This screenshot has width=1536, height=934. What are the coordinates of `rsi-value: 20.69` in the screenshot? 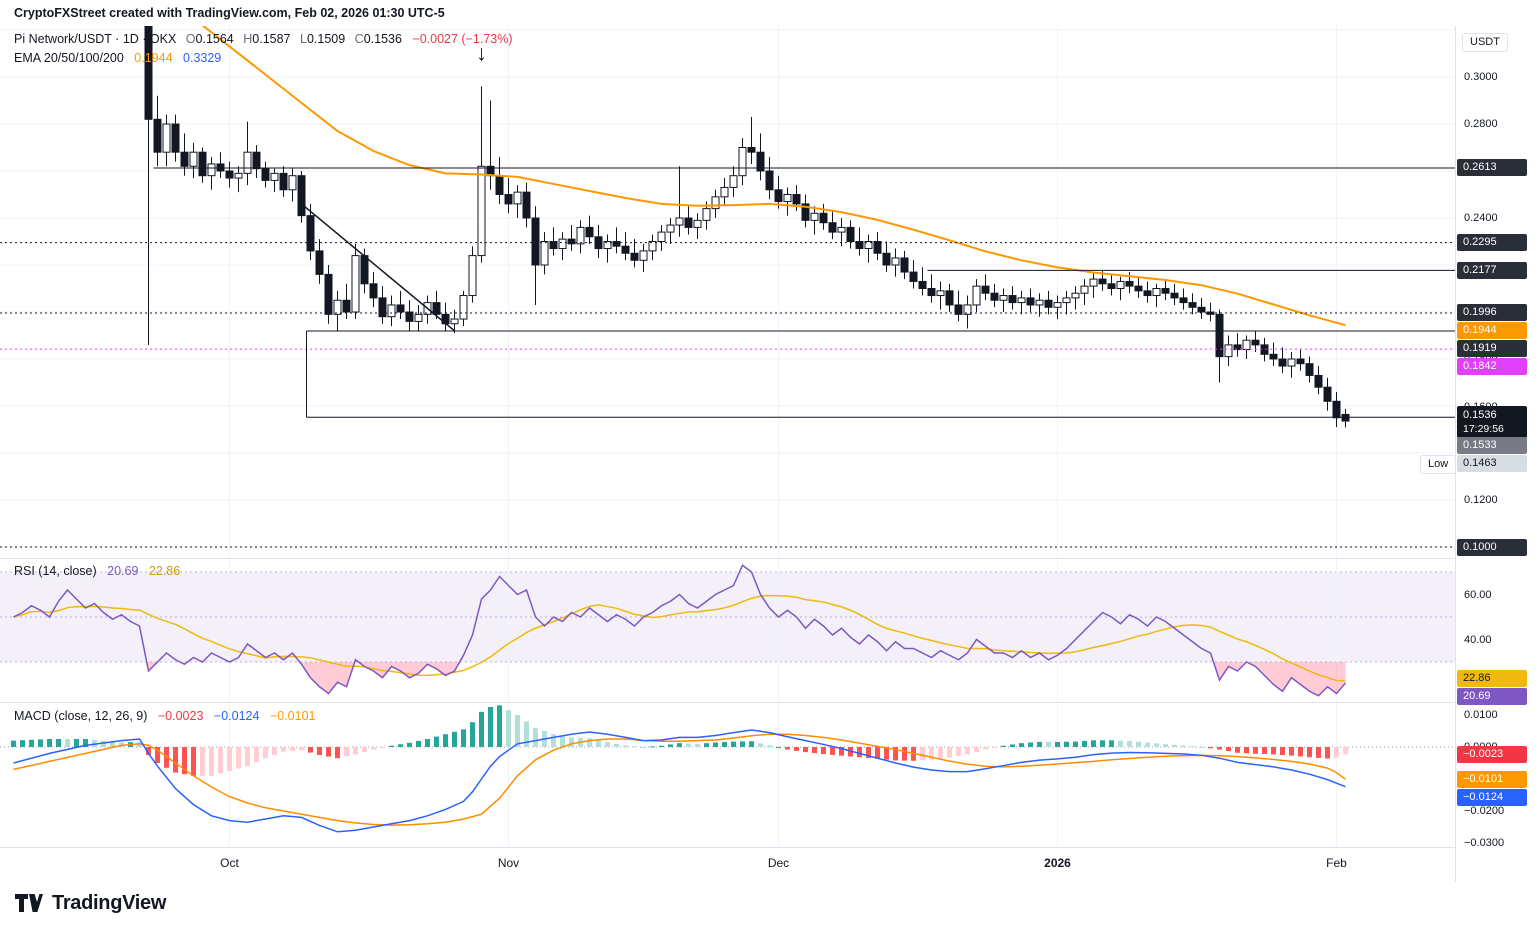 It's located at (123, 571).